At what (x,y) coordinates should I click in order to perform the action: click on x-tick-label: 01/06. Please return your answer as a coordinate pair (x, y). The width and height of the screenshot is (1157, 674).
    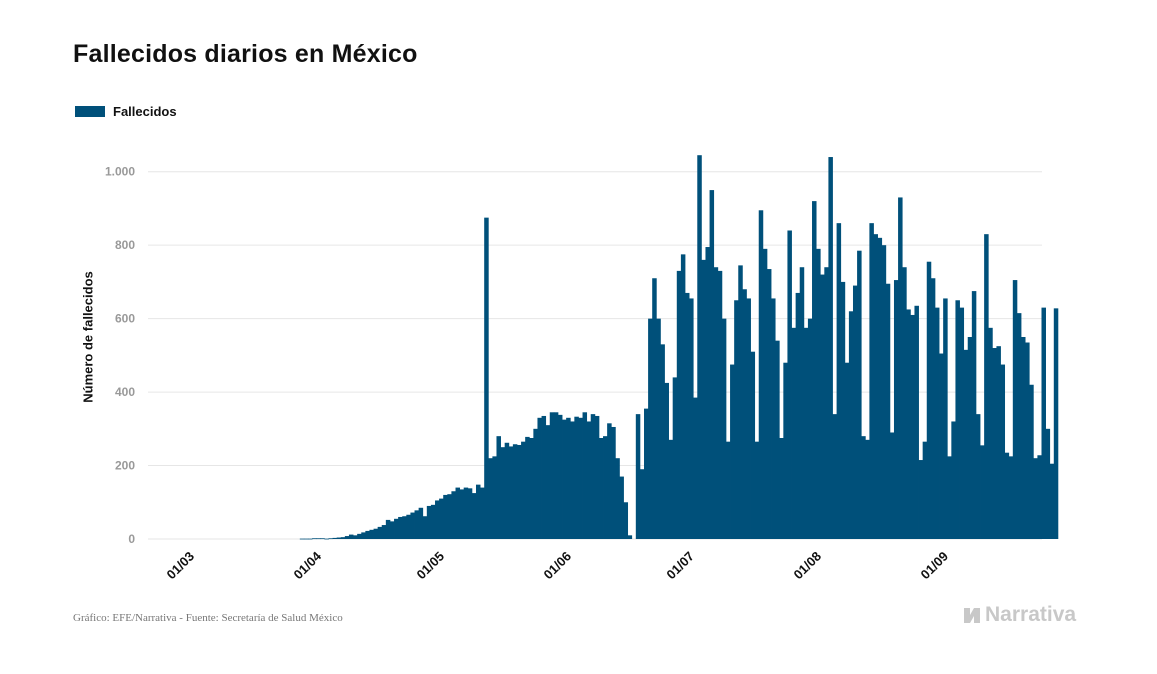
    Looking at the image, I should click on (558, 566).